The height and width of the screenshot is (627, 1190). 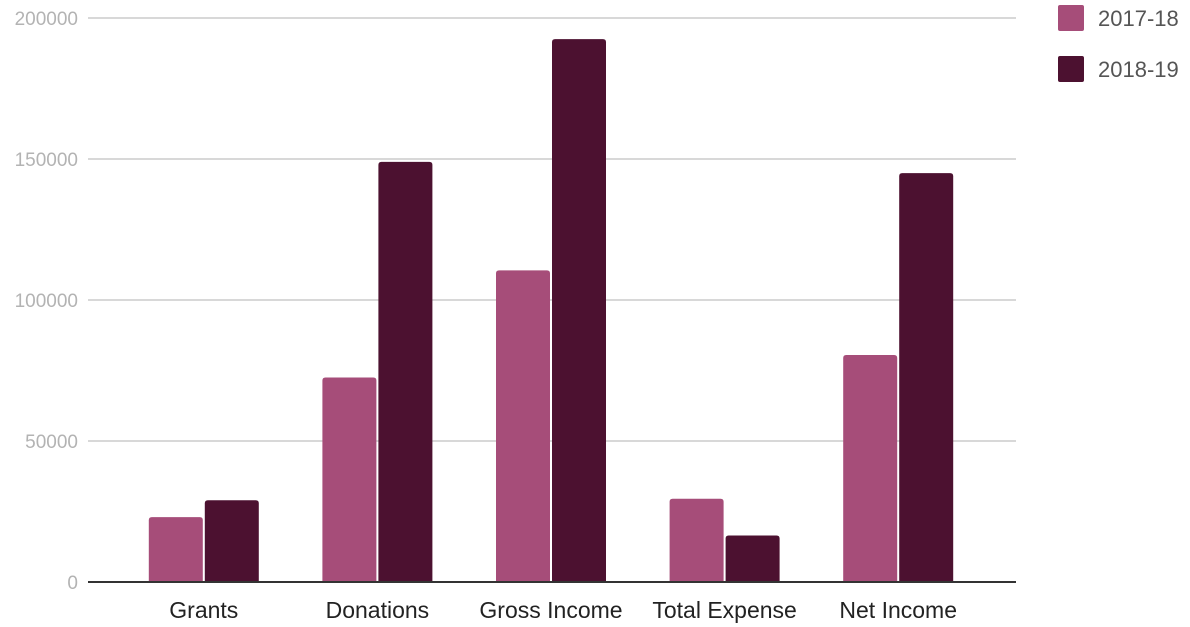 What do you see at coordinates (46, 19) in the screenshot?
I see `y-tick-label: 200000` at bounding box center [46, 19].